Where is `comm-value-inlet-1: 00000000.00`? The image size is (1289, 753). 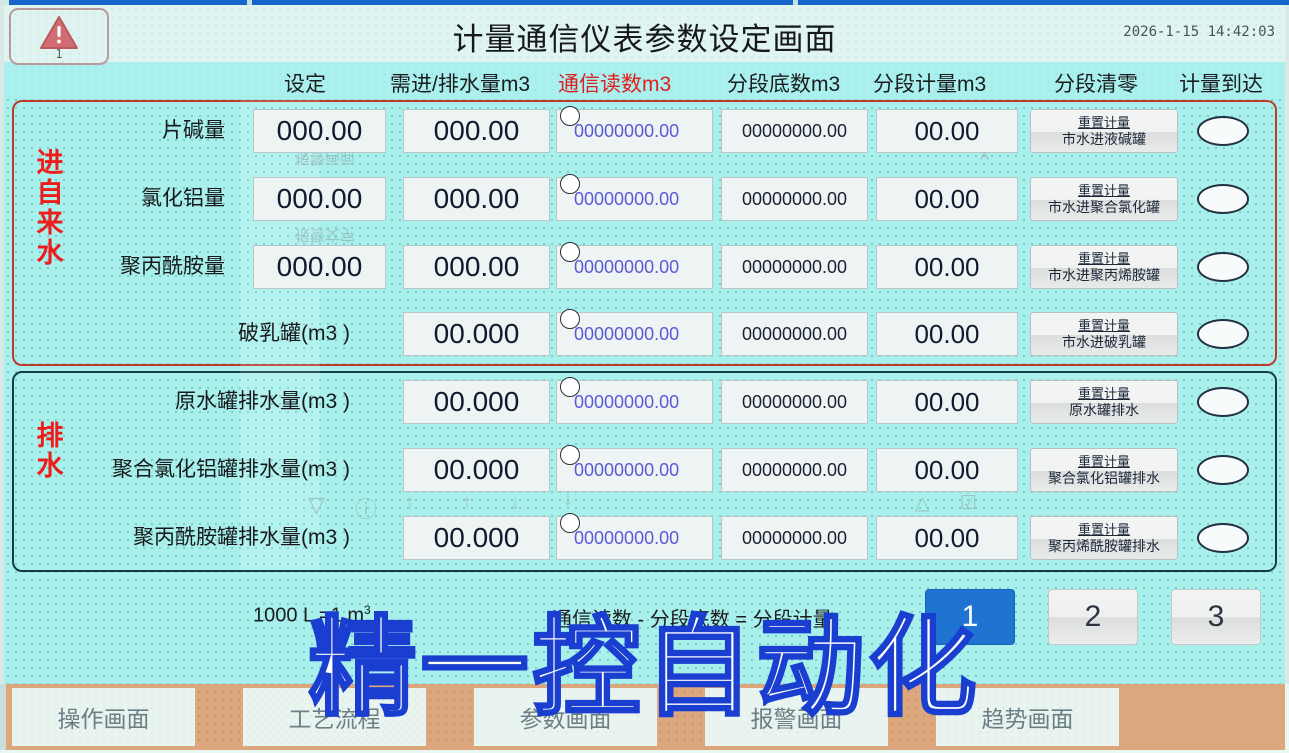
comm-value-inlet-1: 00000000.00 is located at coordinates (634, 199).